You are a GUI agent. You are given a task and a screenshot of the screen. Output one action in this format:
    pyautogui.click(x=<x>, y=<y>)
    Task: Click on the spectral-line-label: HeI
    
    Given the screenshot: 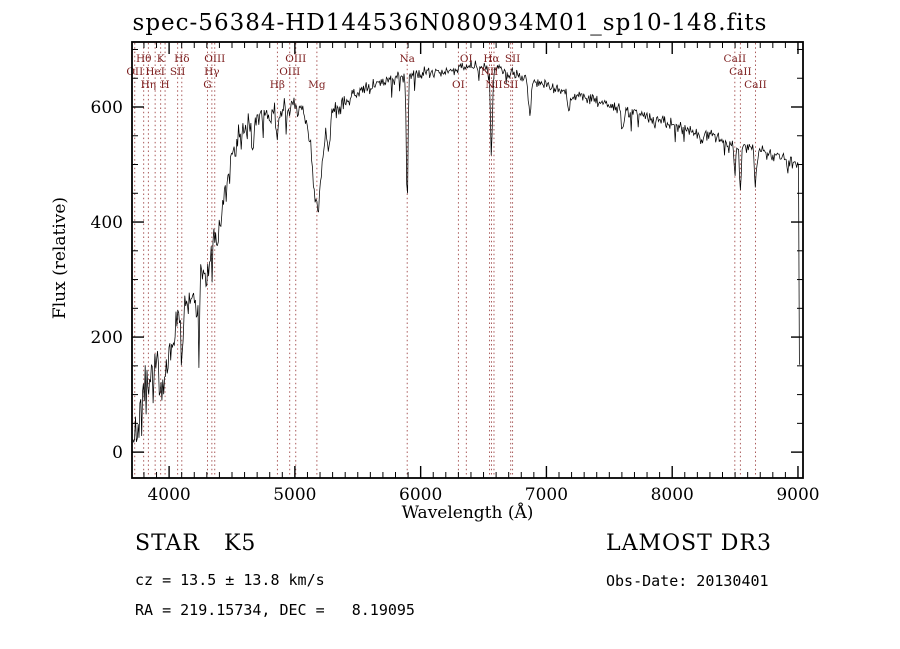 What is the action you would take?
    pyautogui.click(x=155, y=72)
    